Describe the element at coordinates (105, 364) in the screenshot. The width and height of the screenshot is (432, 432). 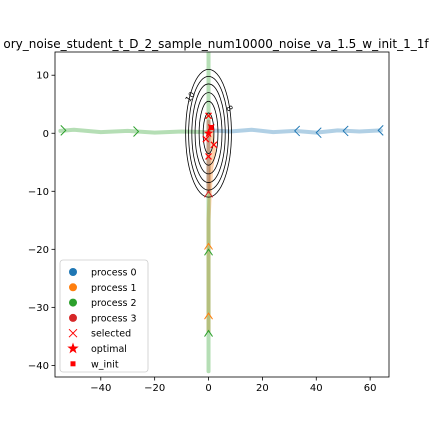
I see `legend-label-6: w_init` at that location.